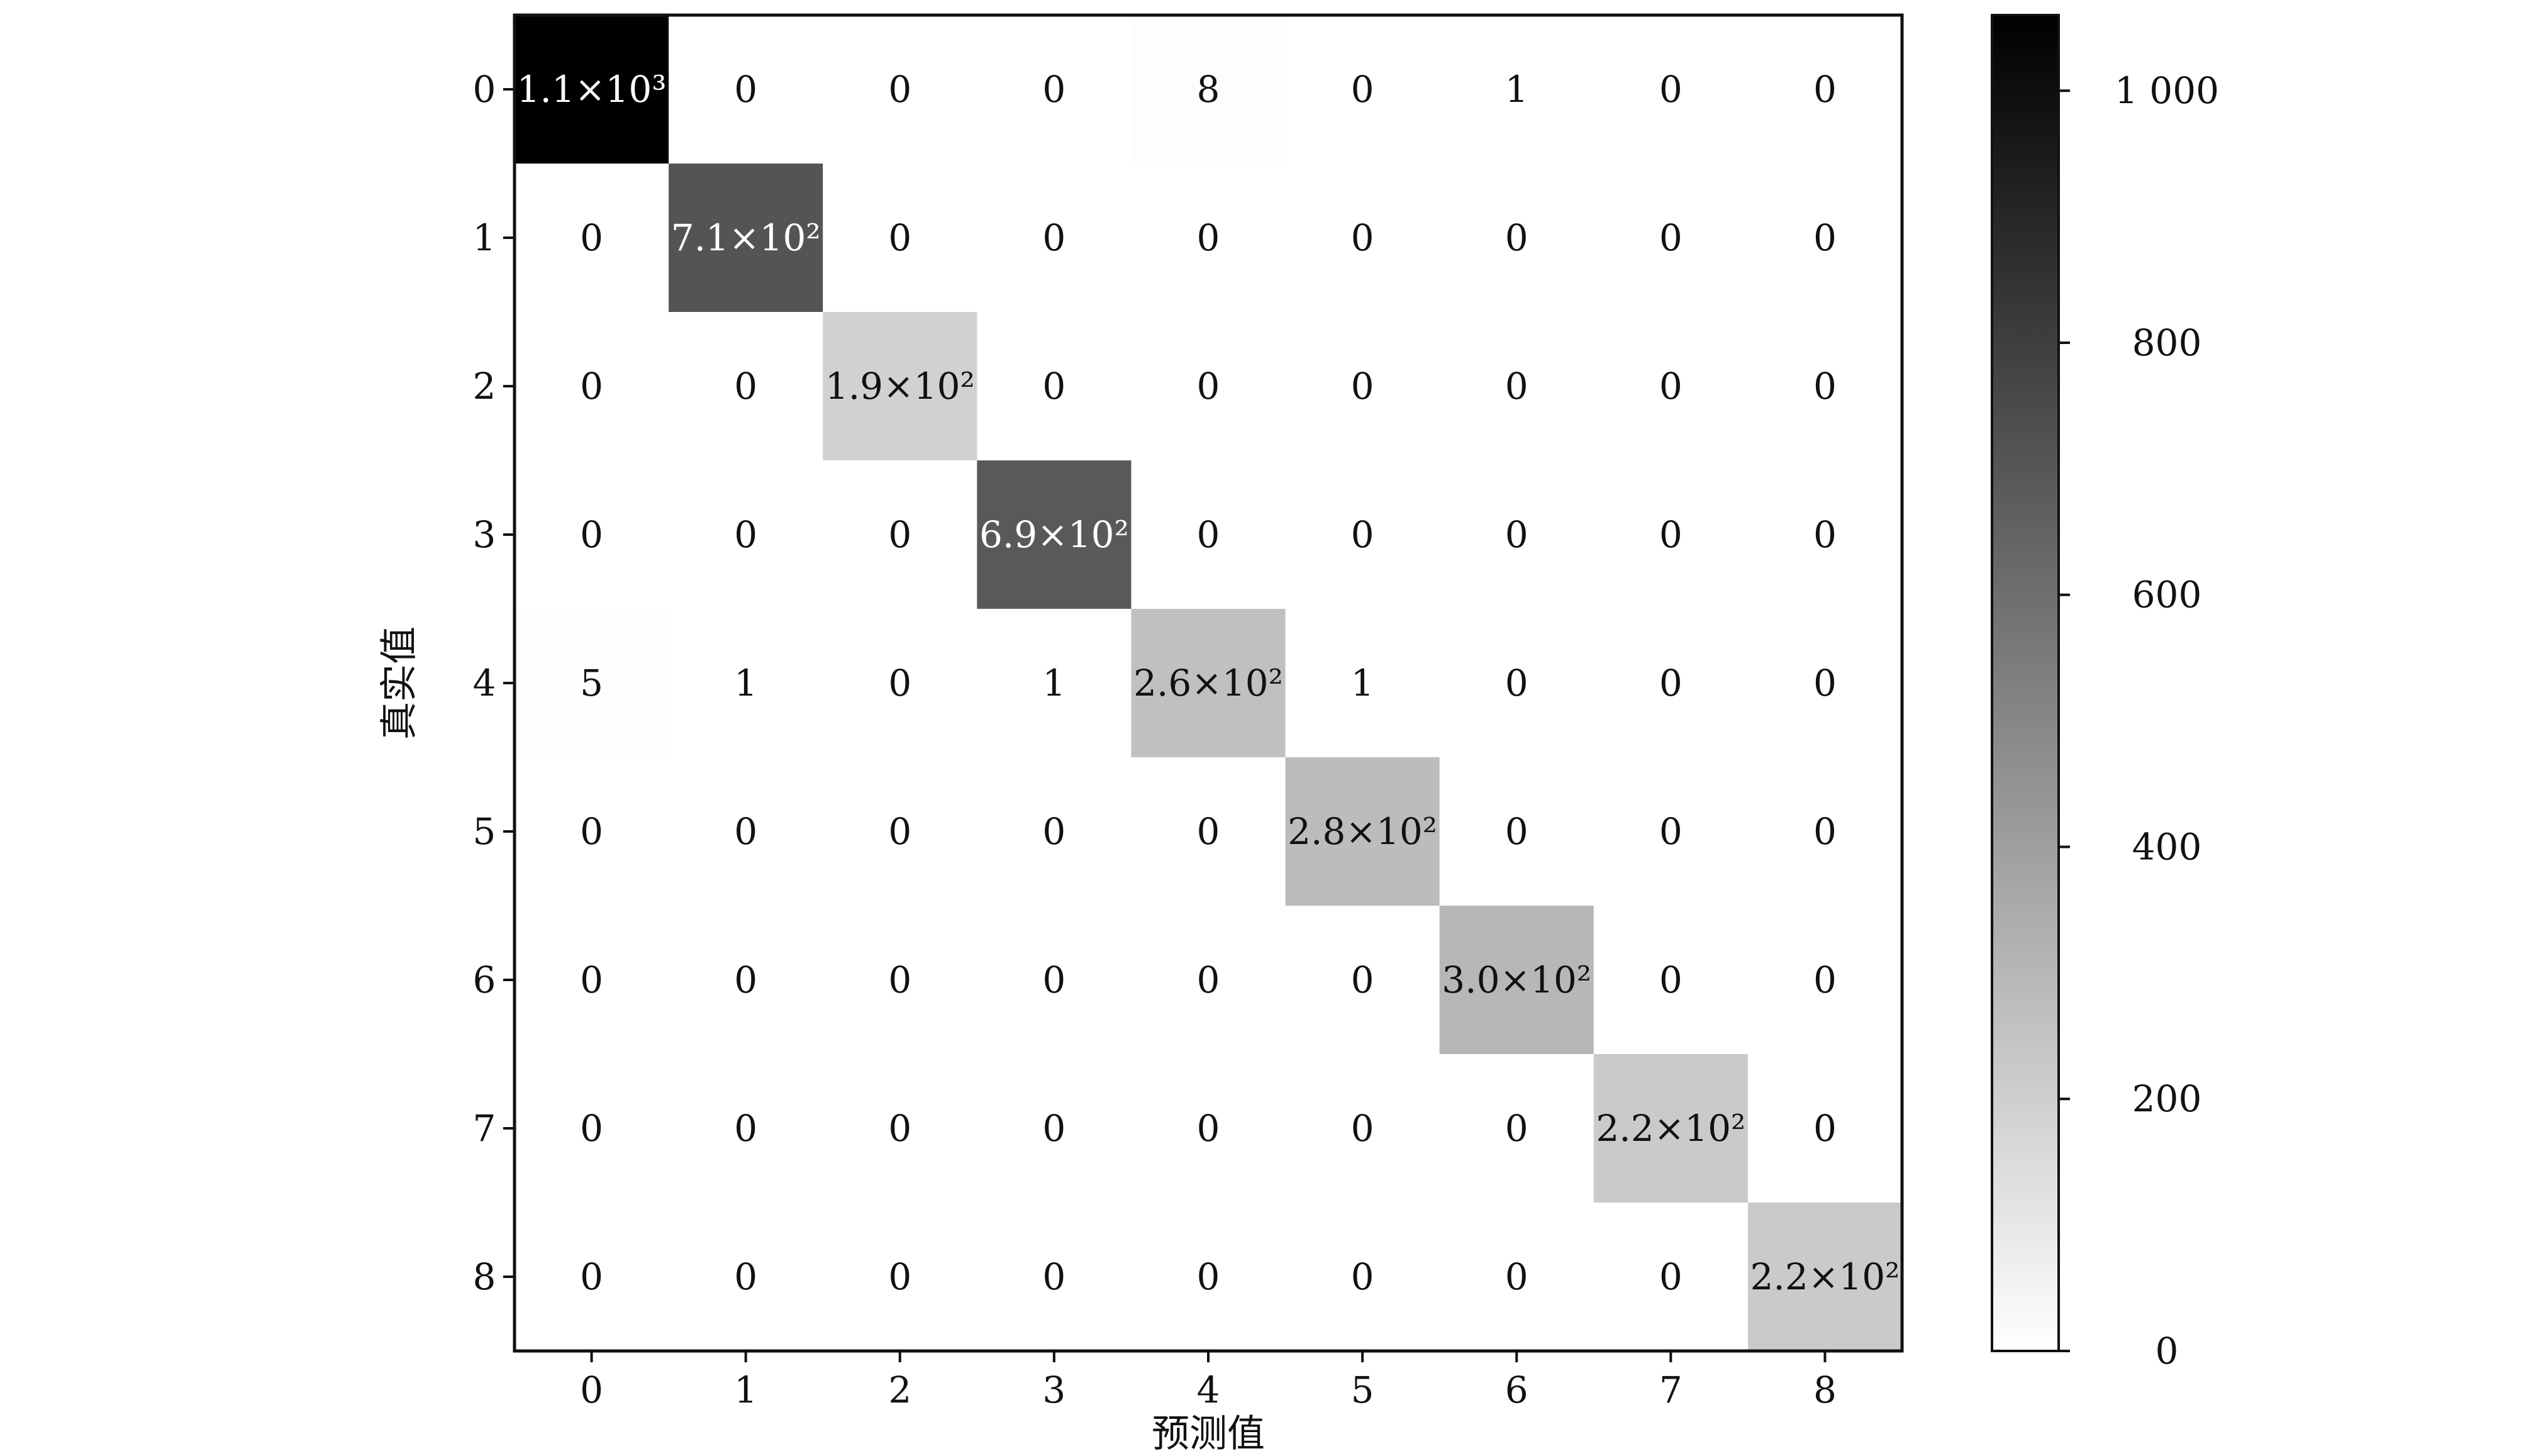  Describe the element at coordinates (1054, 534) in the screenshot. I see `cell-value-label: 6.9×10²` at that location.